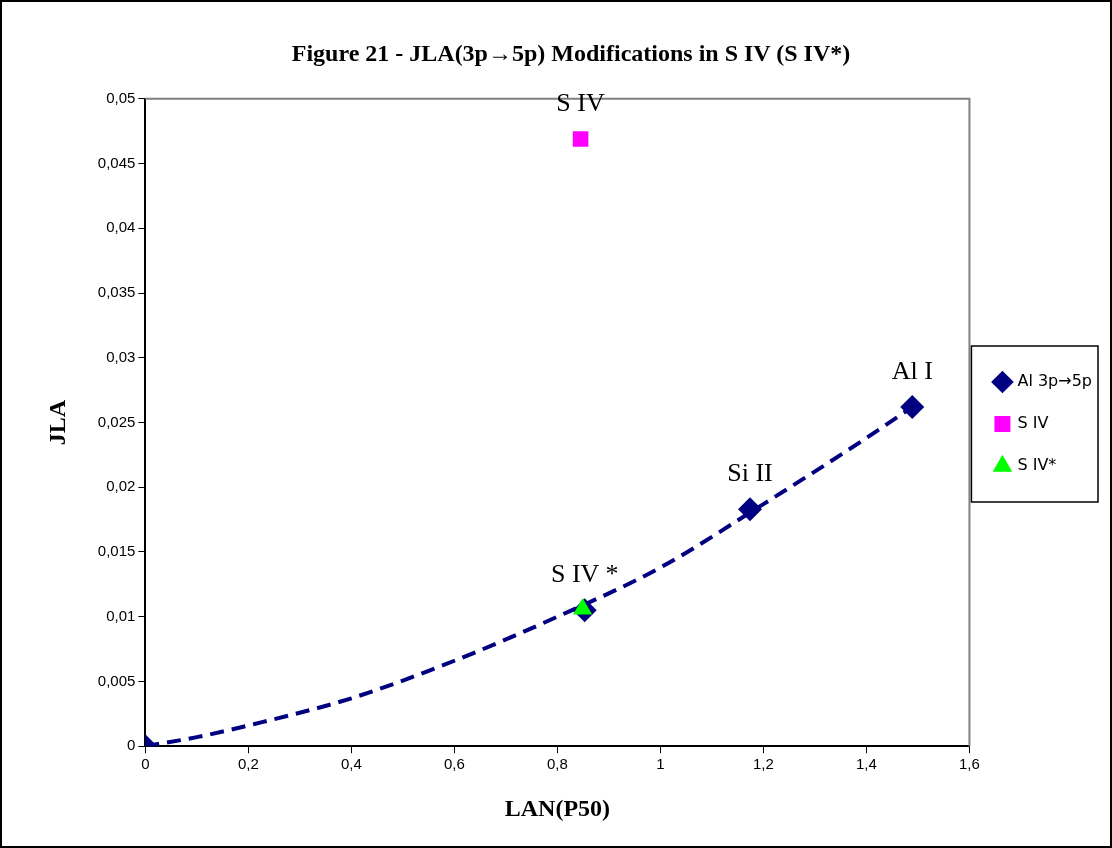  Describe the element at coordinates (131, 745) in the screenshot. I see `y-tick-label: 0` at that location.